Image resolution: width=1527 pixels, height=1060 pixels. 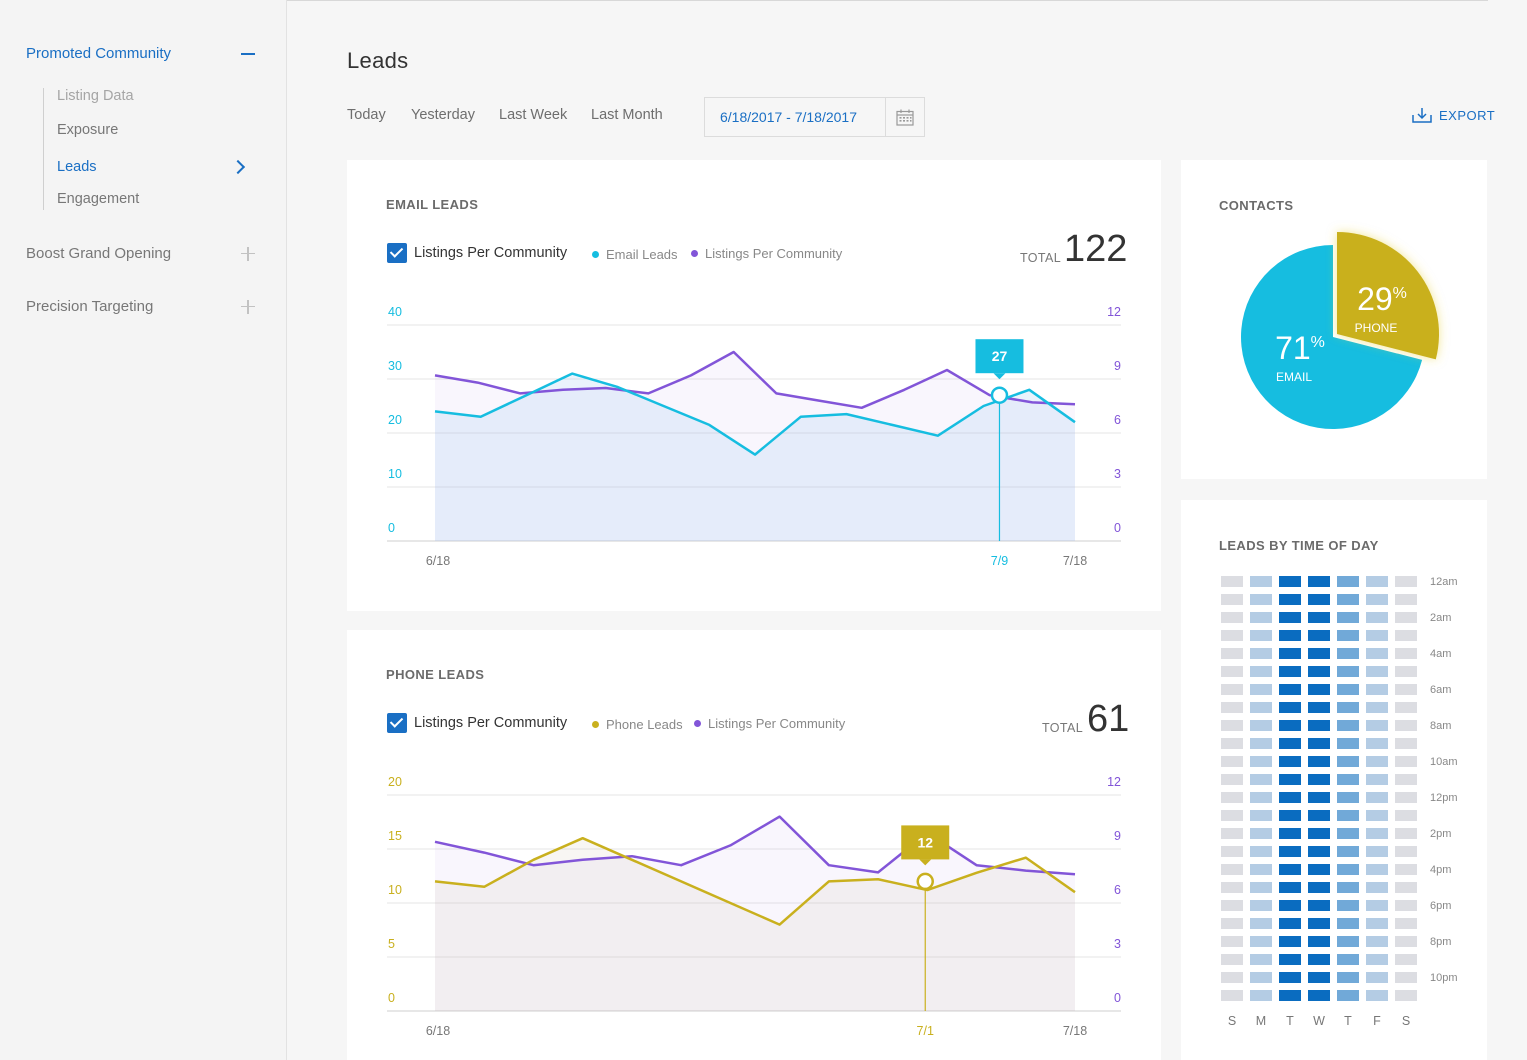 What do you see at coordinates (443, 115) in the screenshot?
I see `range-tab-yesterday: Yesterday` at bounding box center [443, 115].